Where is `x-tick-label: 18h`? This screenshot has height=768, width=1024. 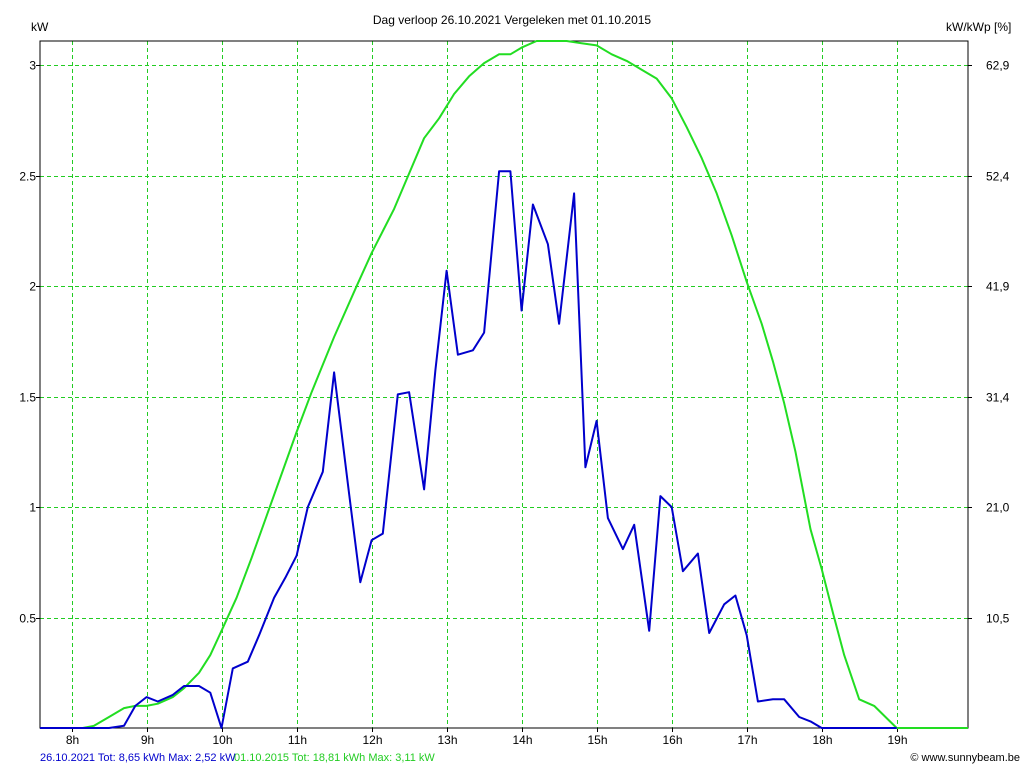
x-tick-label: 18h is located at coordinates (822, 740).